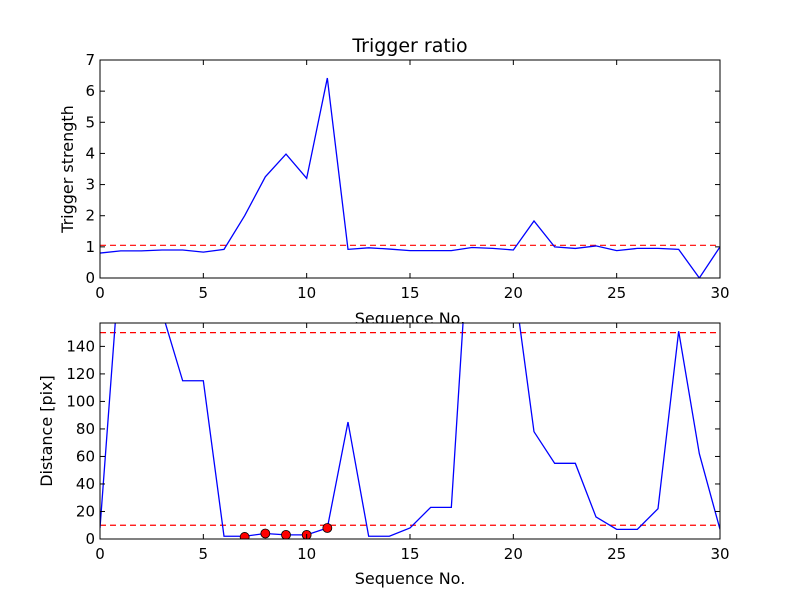 This screenshot has height=600, width=800. What do you see at coordinates (90, 185) in the screenshot?
I see `y-tick-label: 3` at bounding box center [90, 185].